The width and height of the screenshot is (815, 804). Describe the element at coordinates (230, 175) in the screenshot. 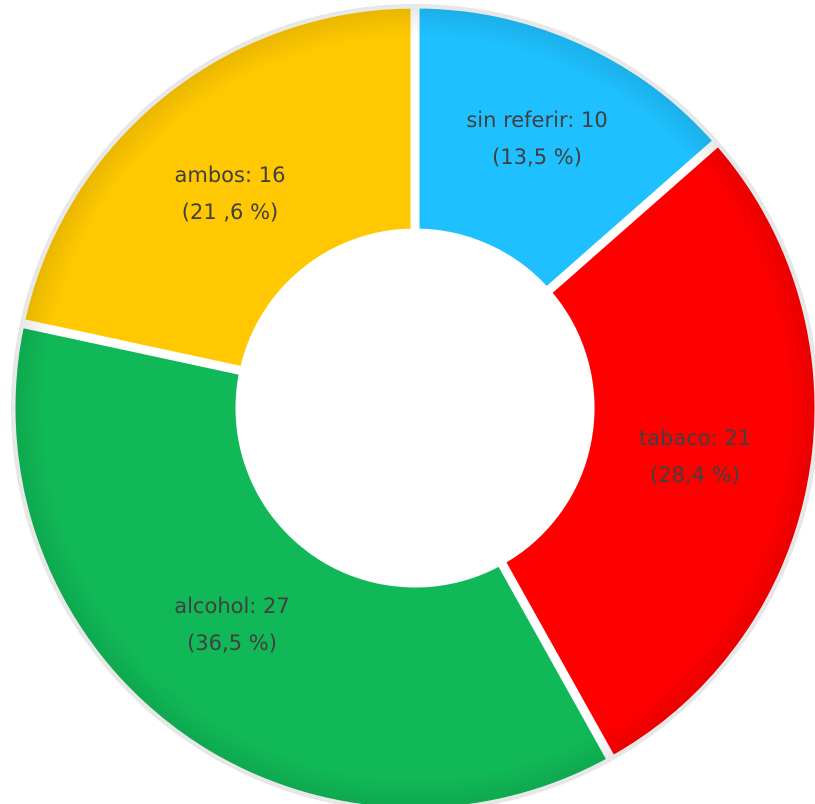

I see `data-label-value: ambos: 16` at that location.